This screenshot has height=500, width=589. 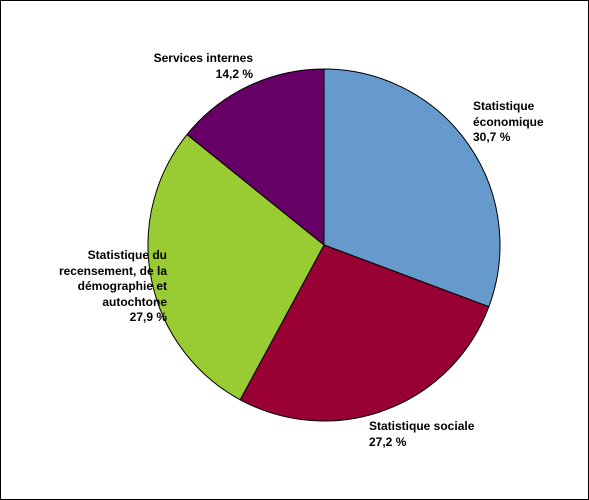 I want to click on slice-label-services-internes: Services internes 14,2 %, so click(x=192, y=66).